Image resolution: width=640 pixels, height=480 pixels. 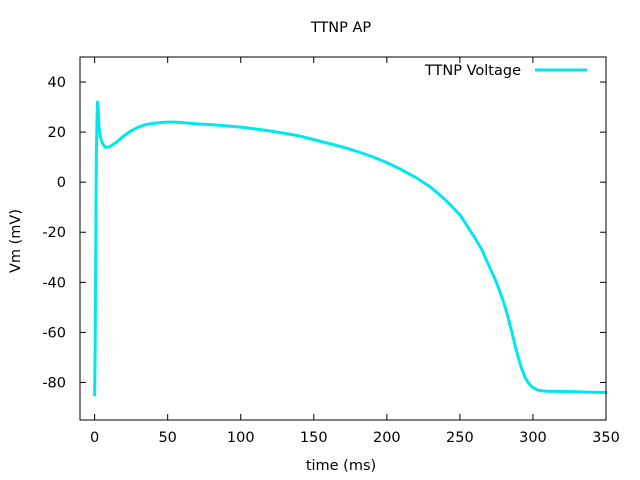 I want to click on chart-title: TTNP AP, so click(x=341, y=28).